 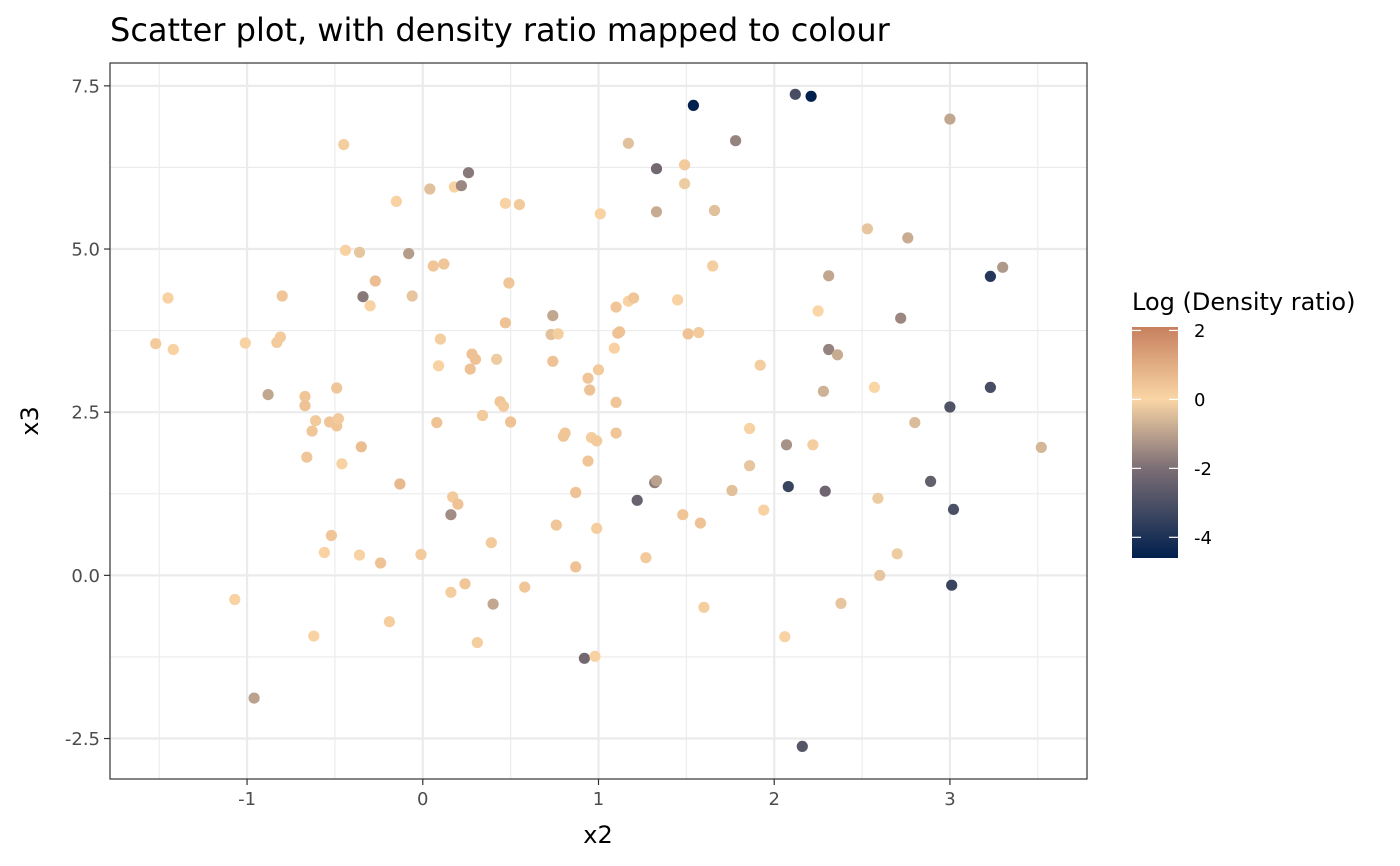 What do you see at coordinates (1203, 538) in the screenshot?
I see `legend-break-label: -4` at bounding box center [1203, 538].